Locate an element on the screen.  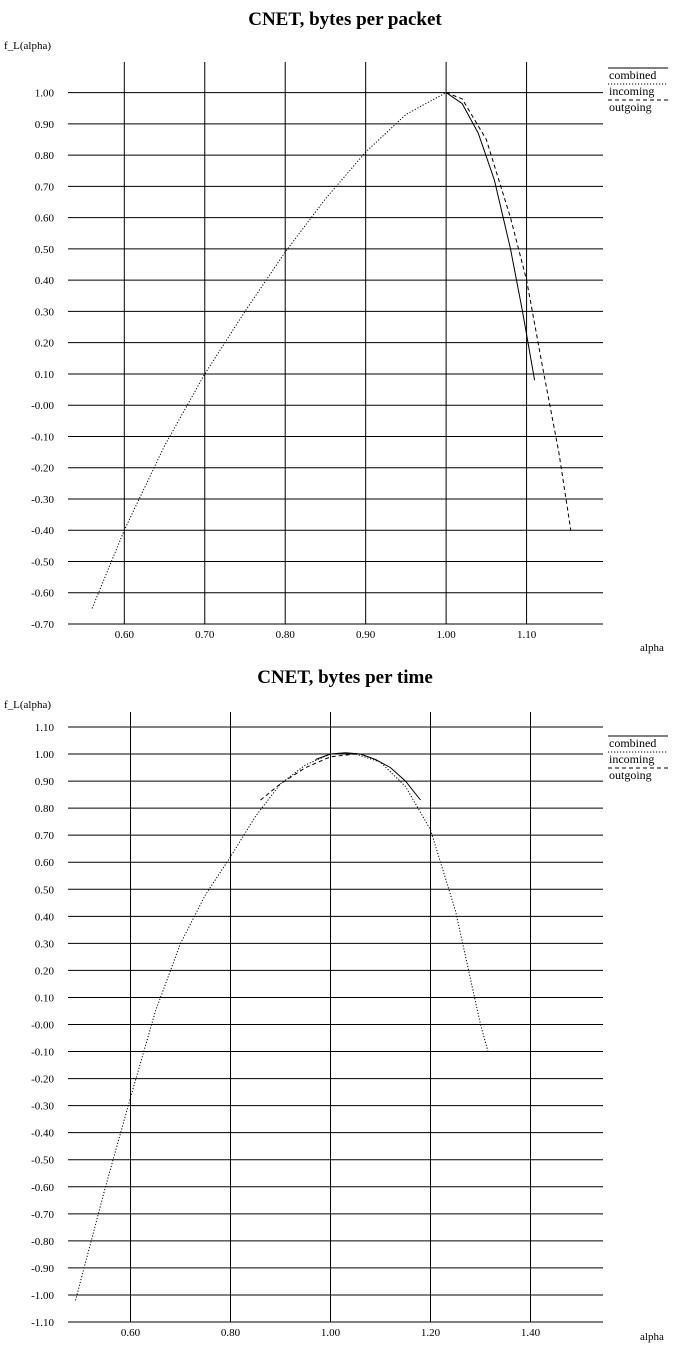
x-tick-label: 1.20 is located at coordinates (431, 1333).